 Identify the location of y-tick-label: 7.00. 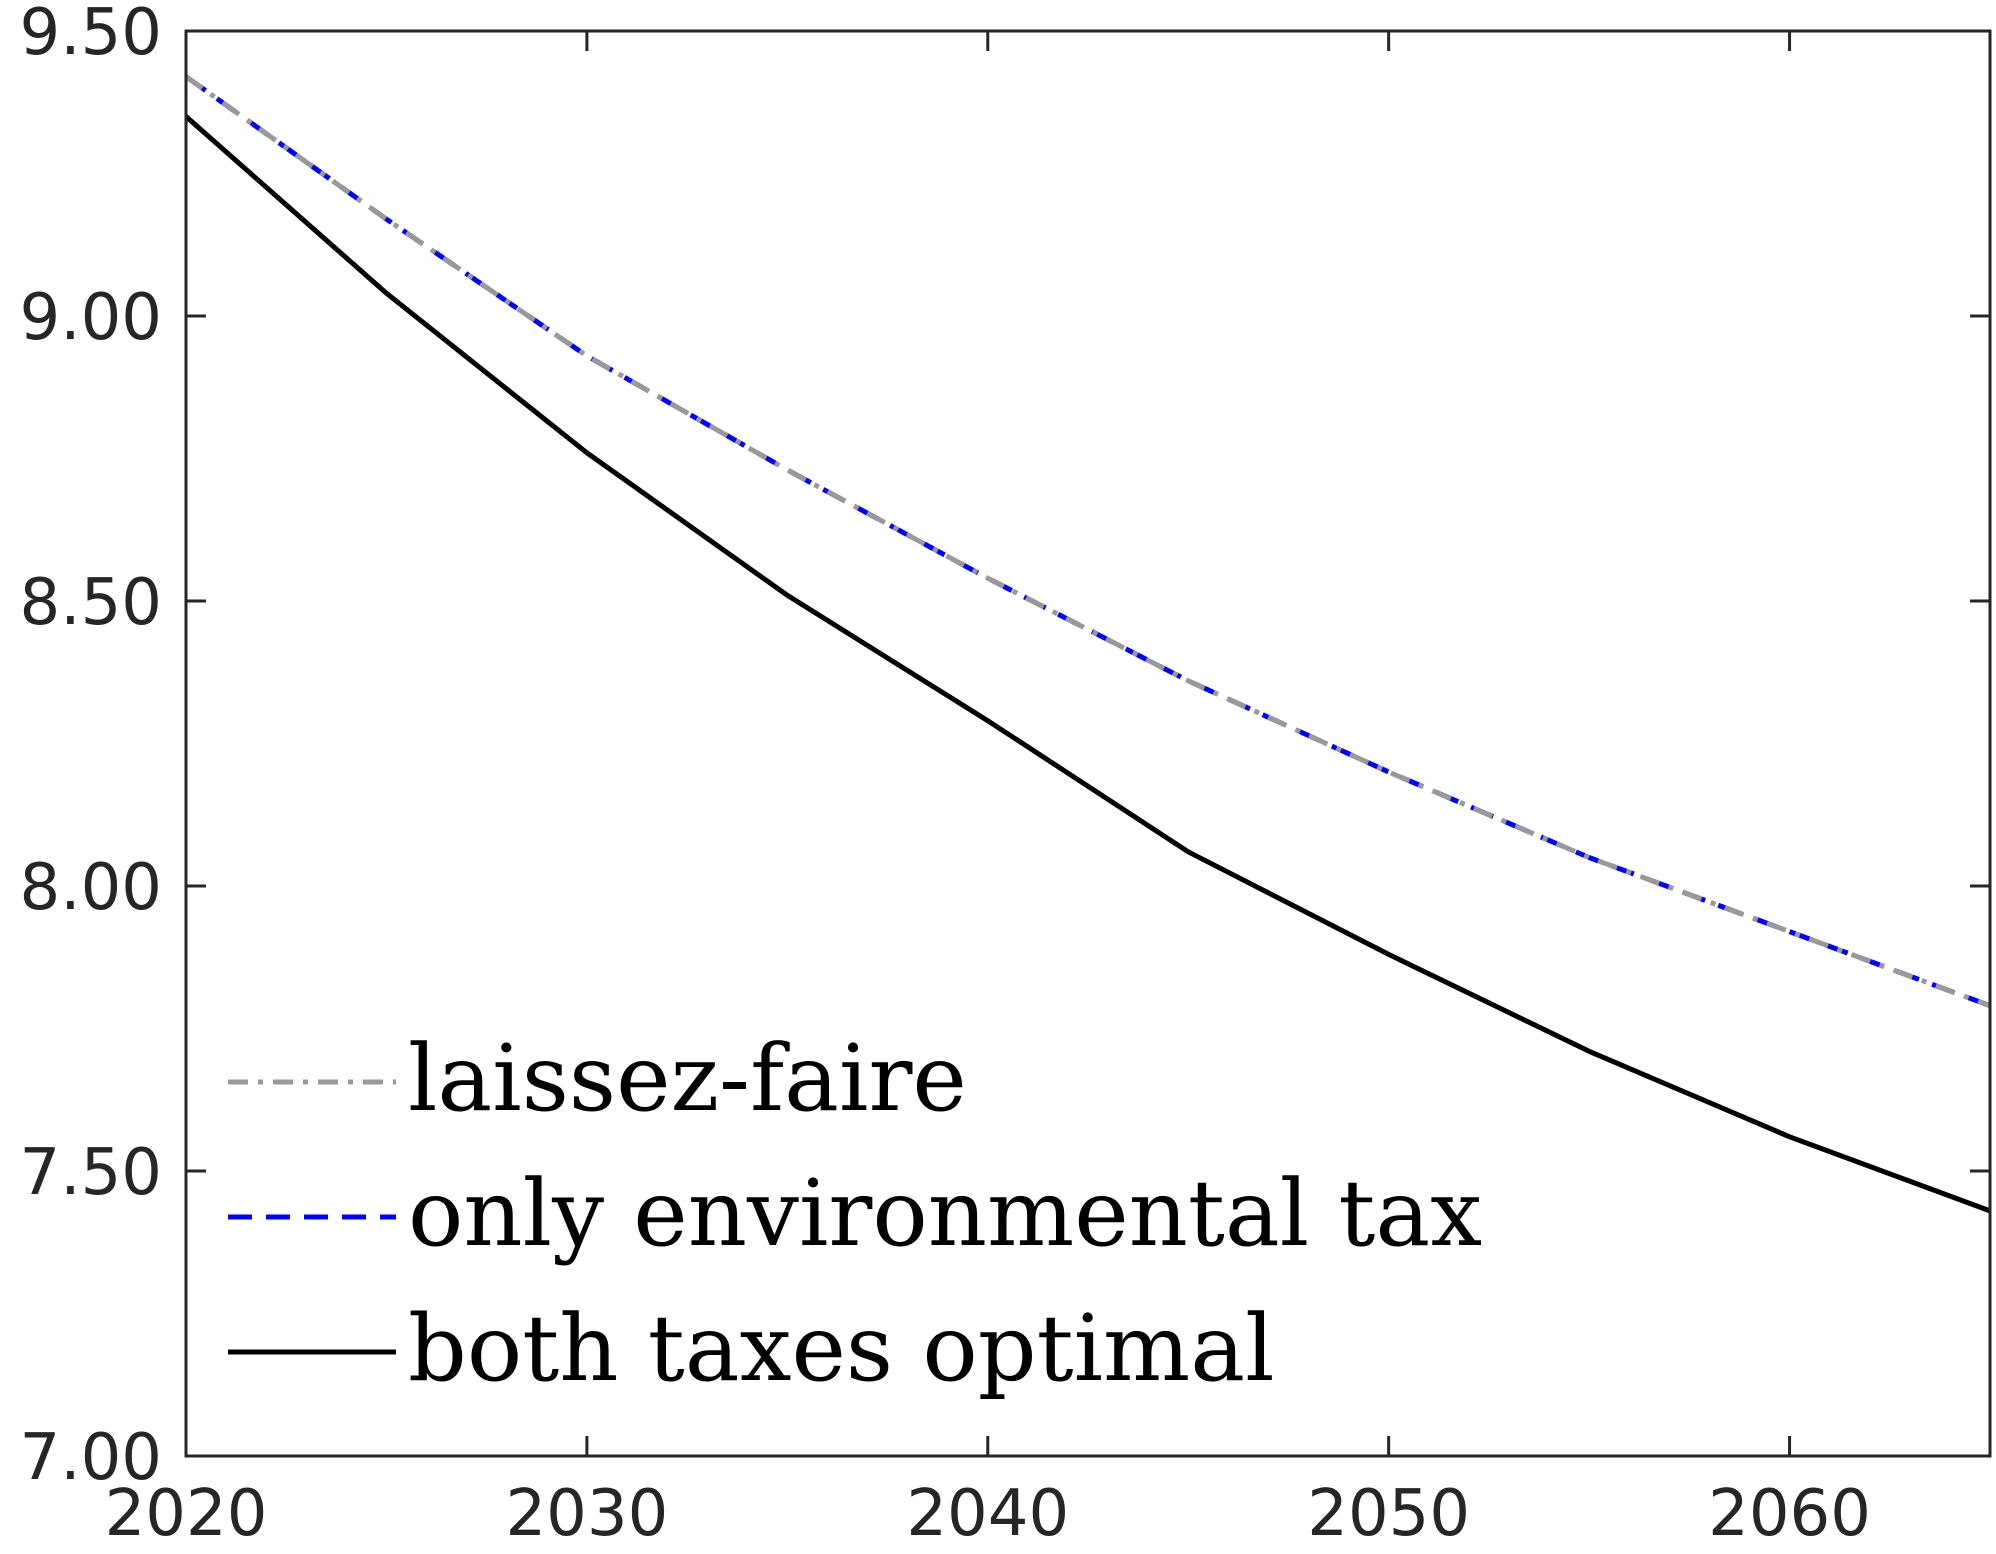
(91, 1458).